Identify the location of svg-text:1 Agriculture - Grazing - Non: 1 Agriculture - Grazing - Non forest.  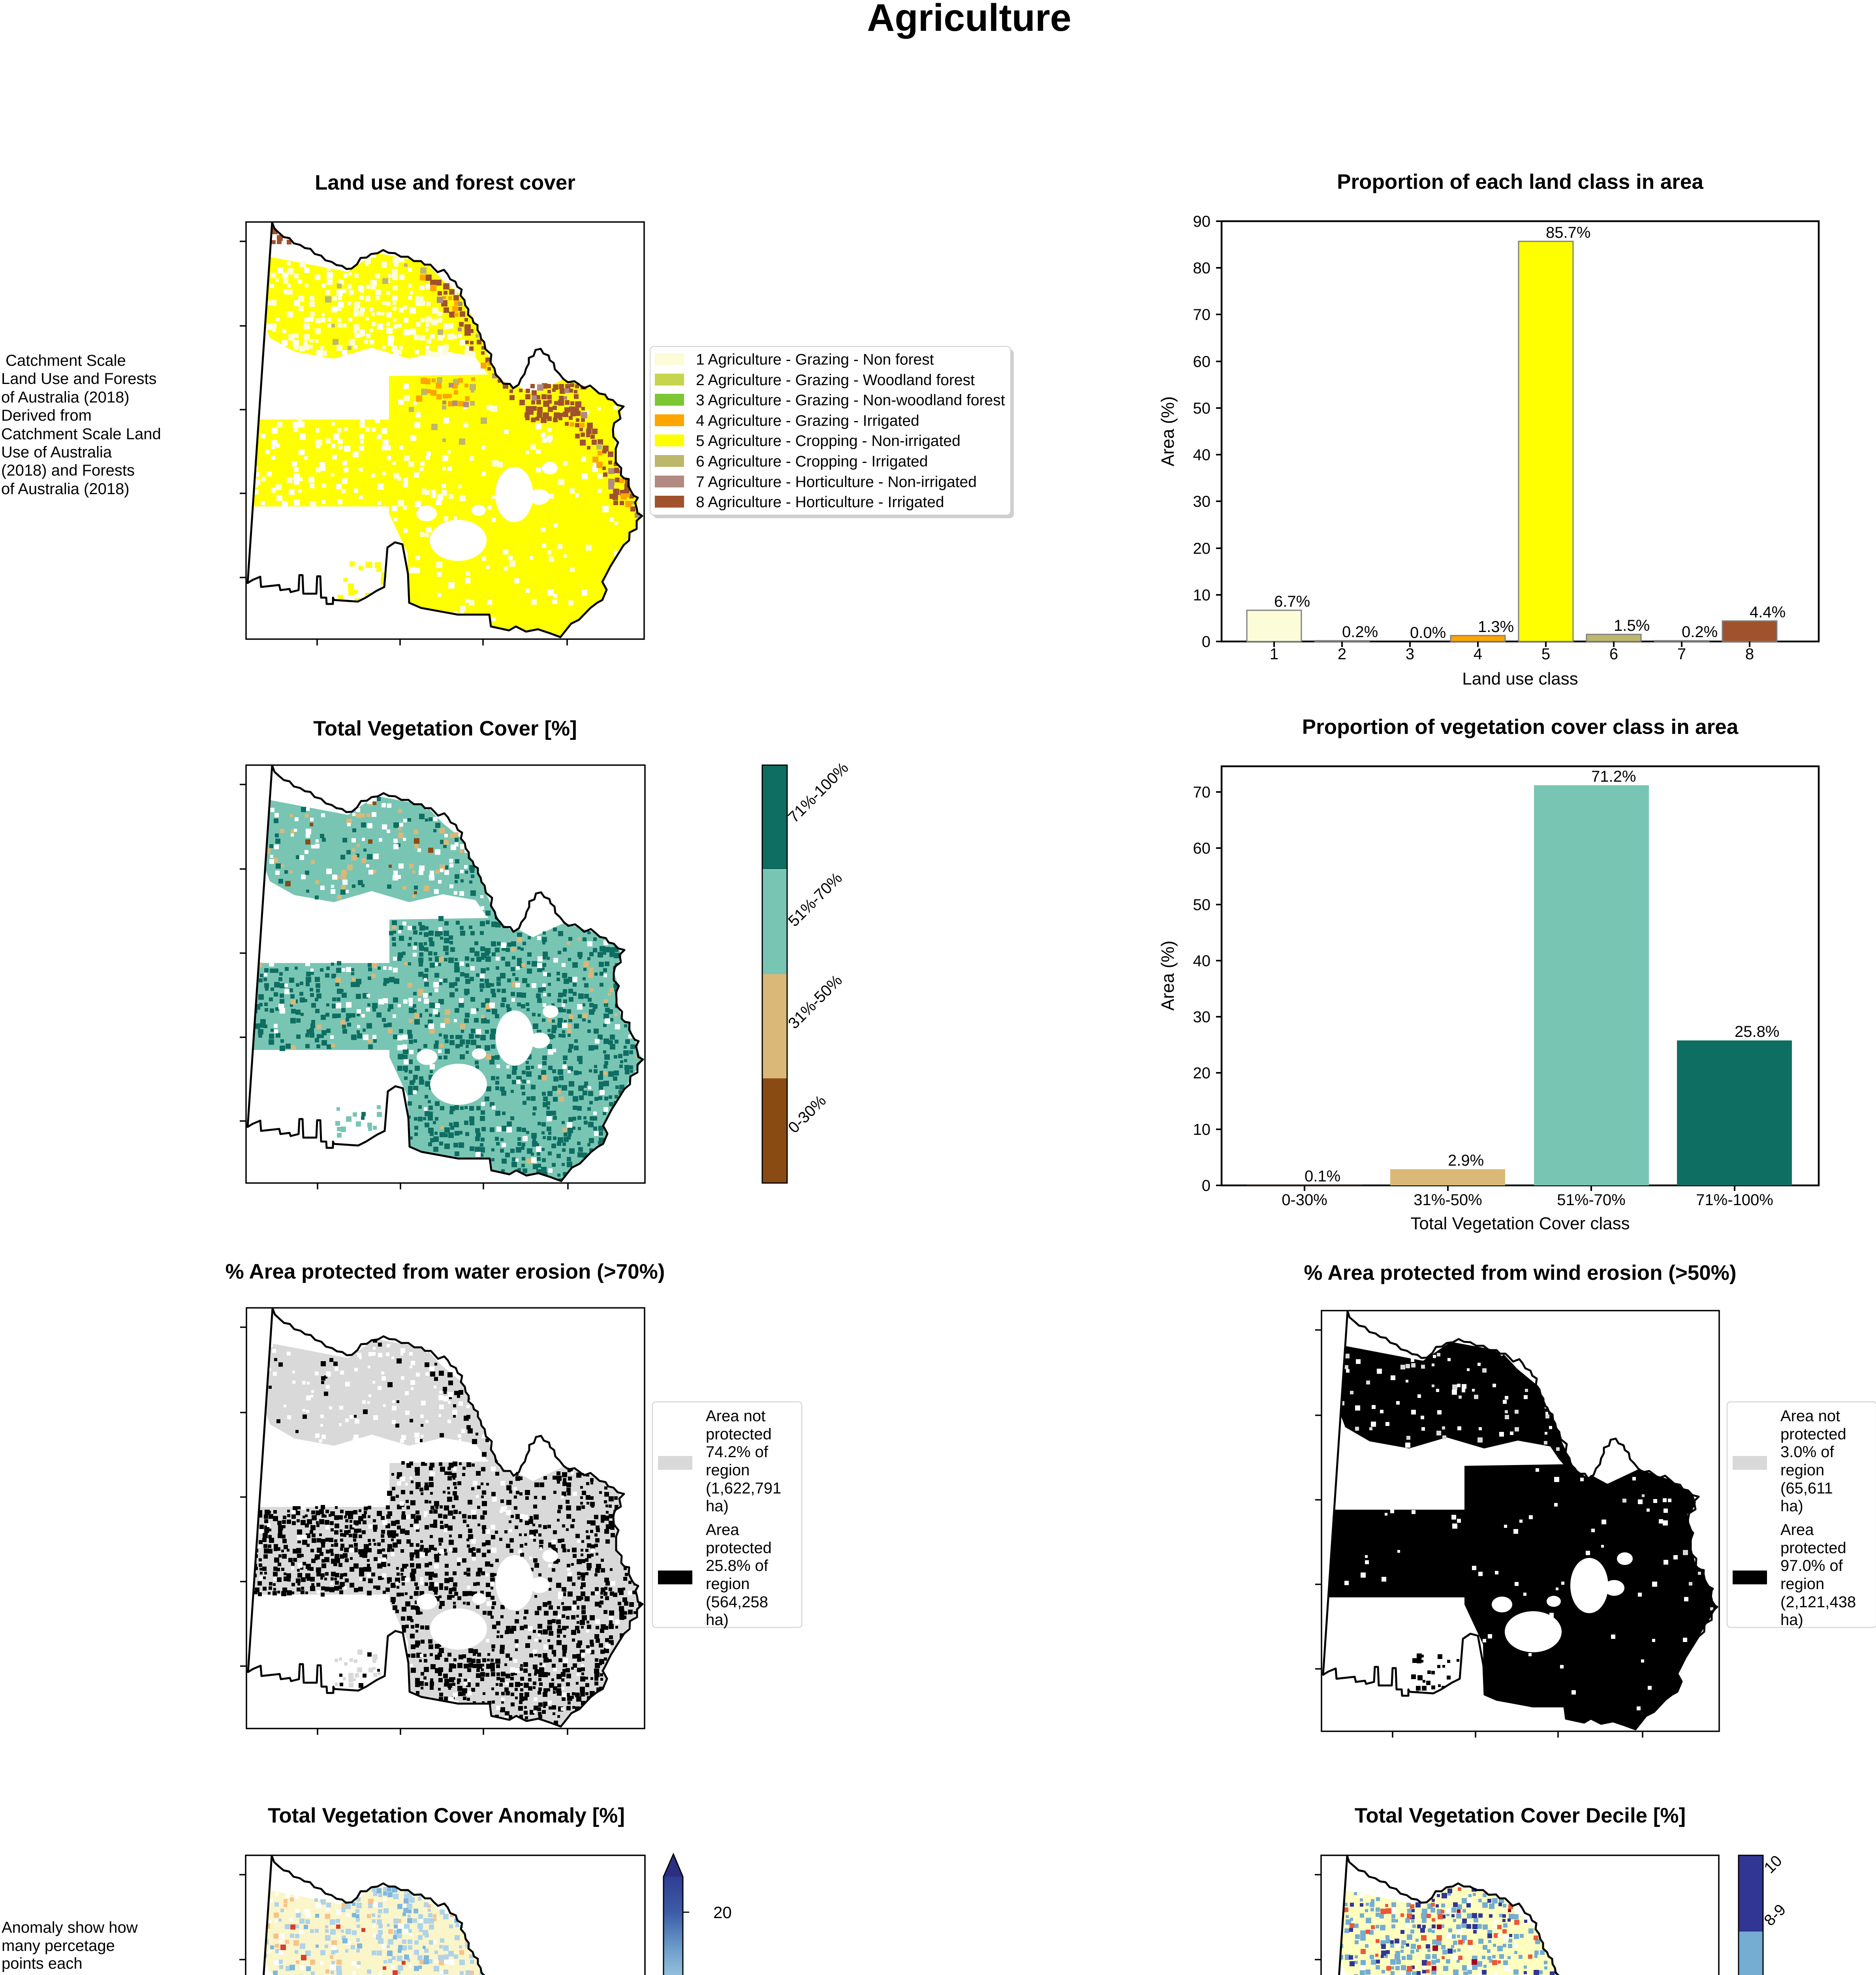
(815, 360).